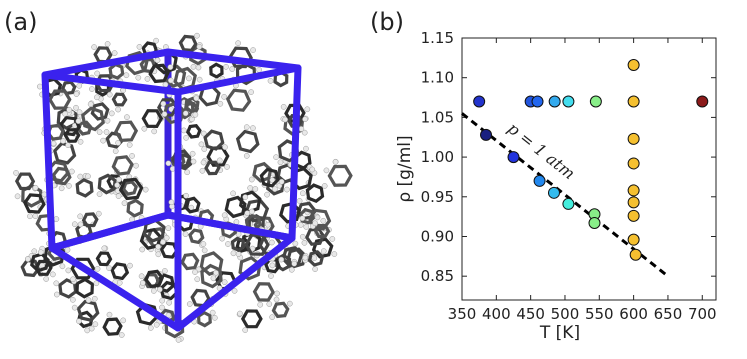  I want to click on panel-label: (a), so click(20, 22).